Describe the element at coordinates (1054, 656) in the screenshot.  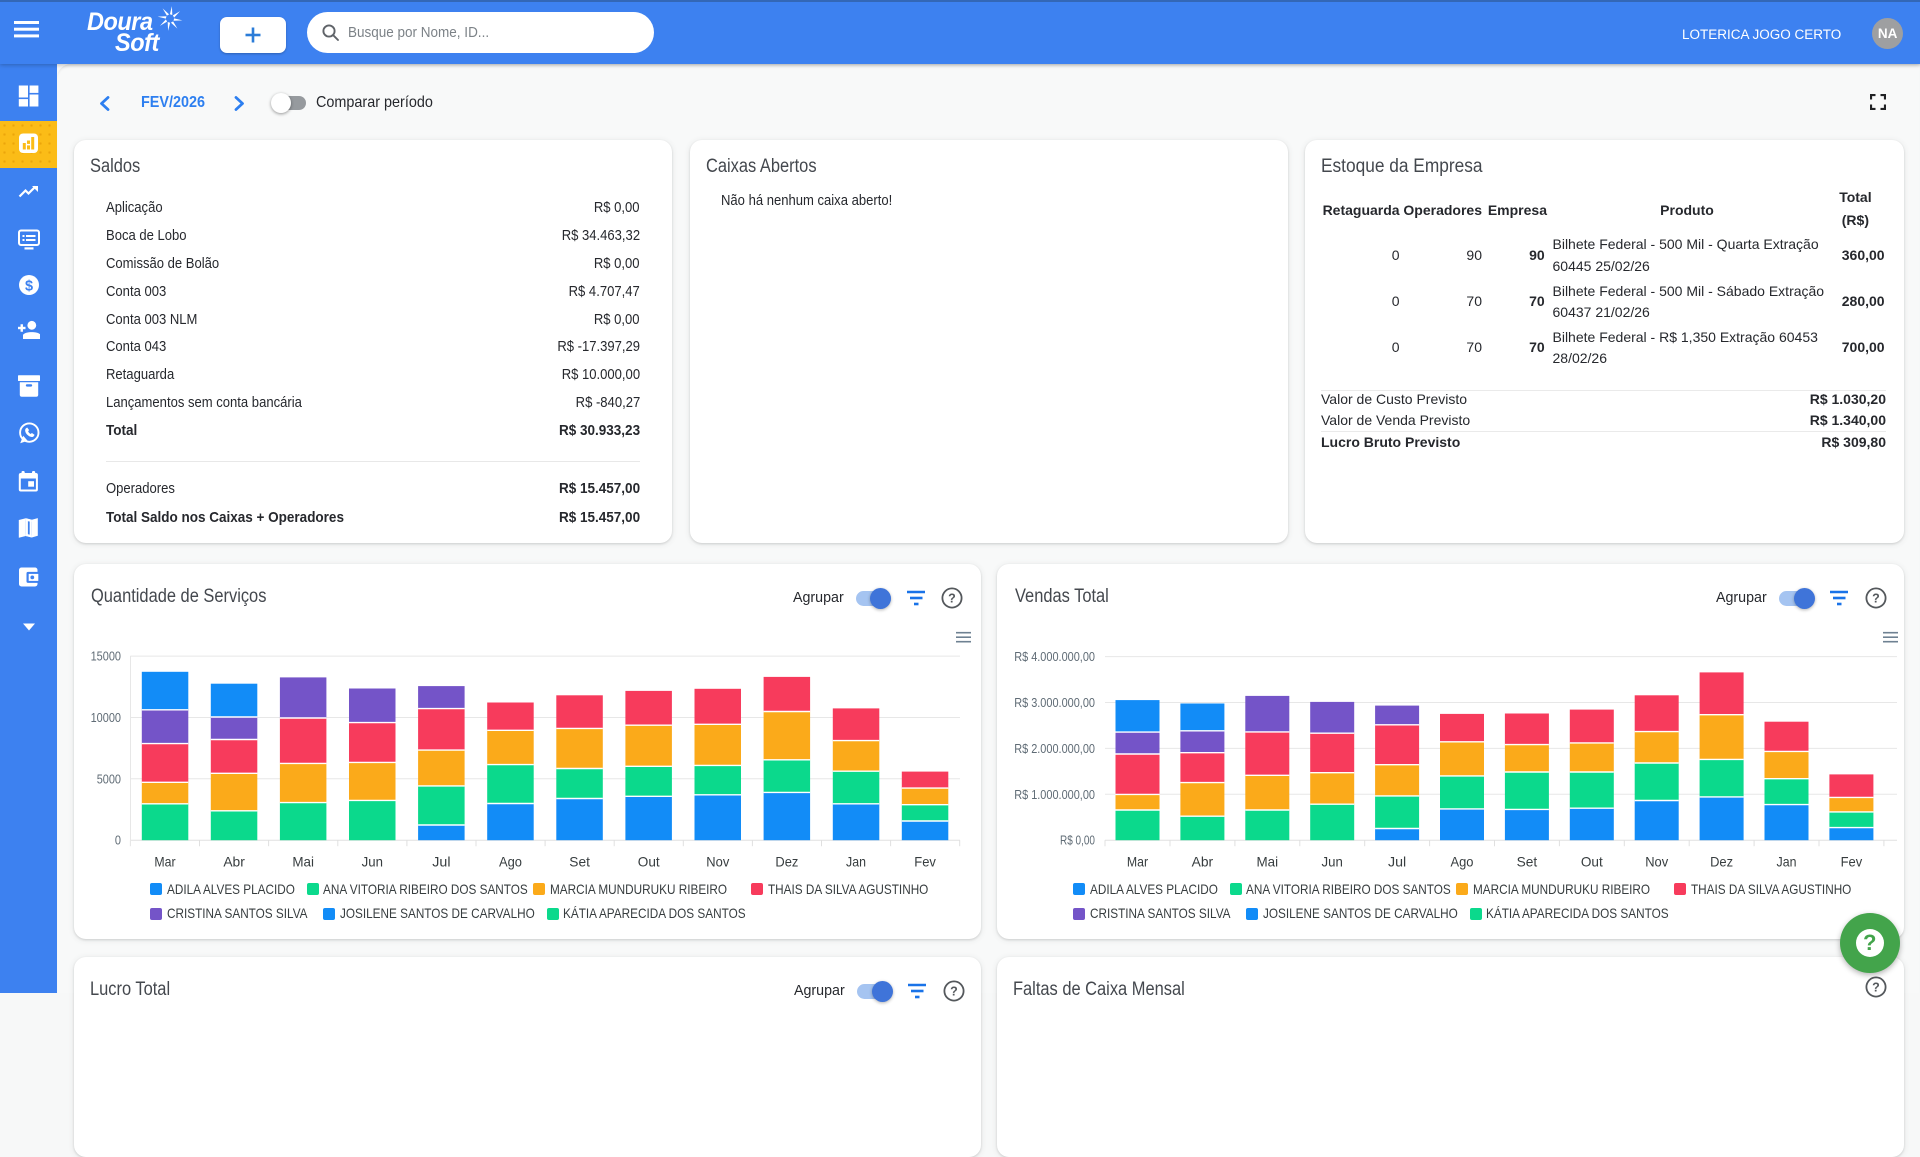
I see `svg-text: R$ 4.000.000,00` at that location.